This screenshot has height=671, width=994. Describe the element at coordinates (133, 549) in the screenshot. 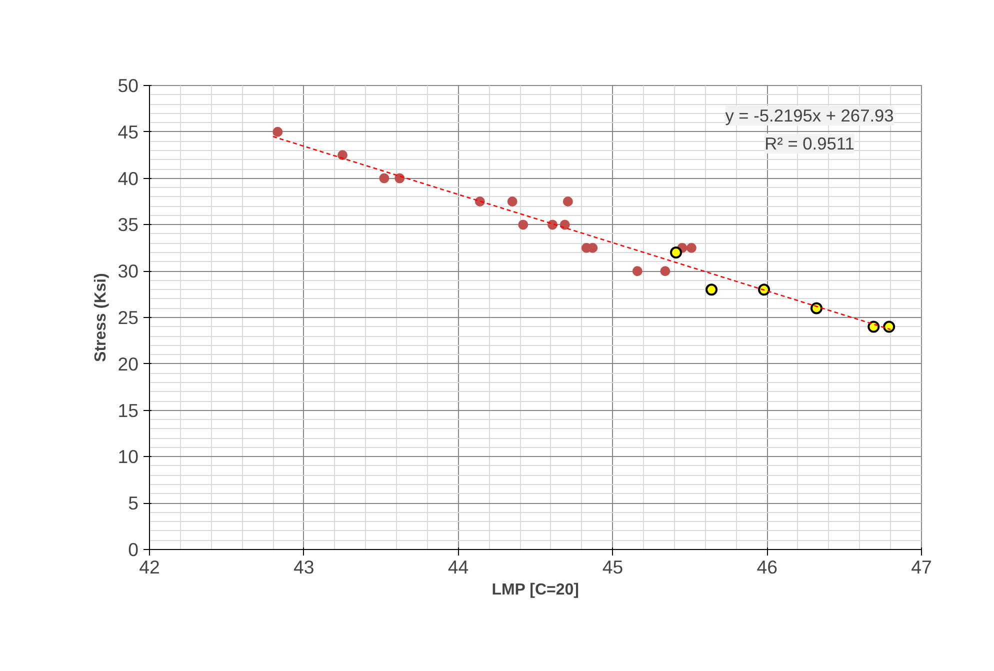

I see `y-tick-label: 0` at that location.